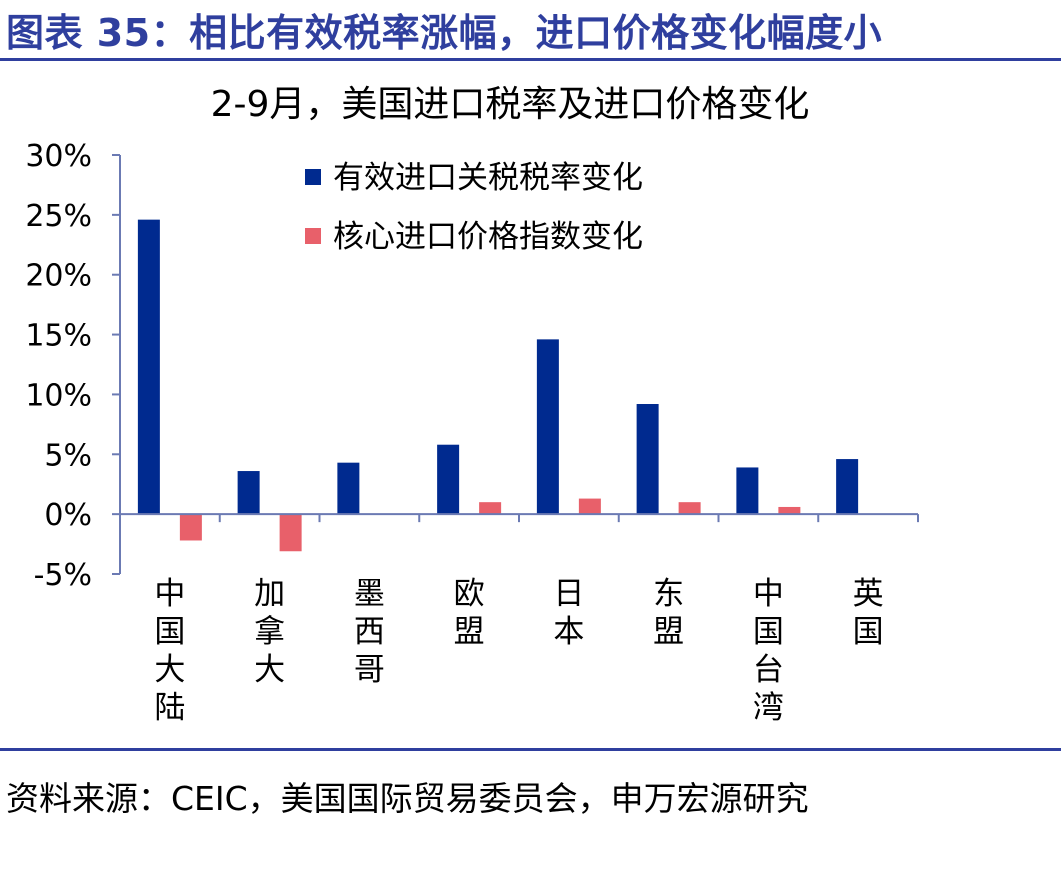 The image size is (1061, 888). I want to click on x-category-label: 日本, so click(568, 613).